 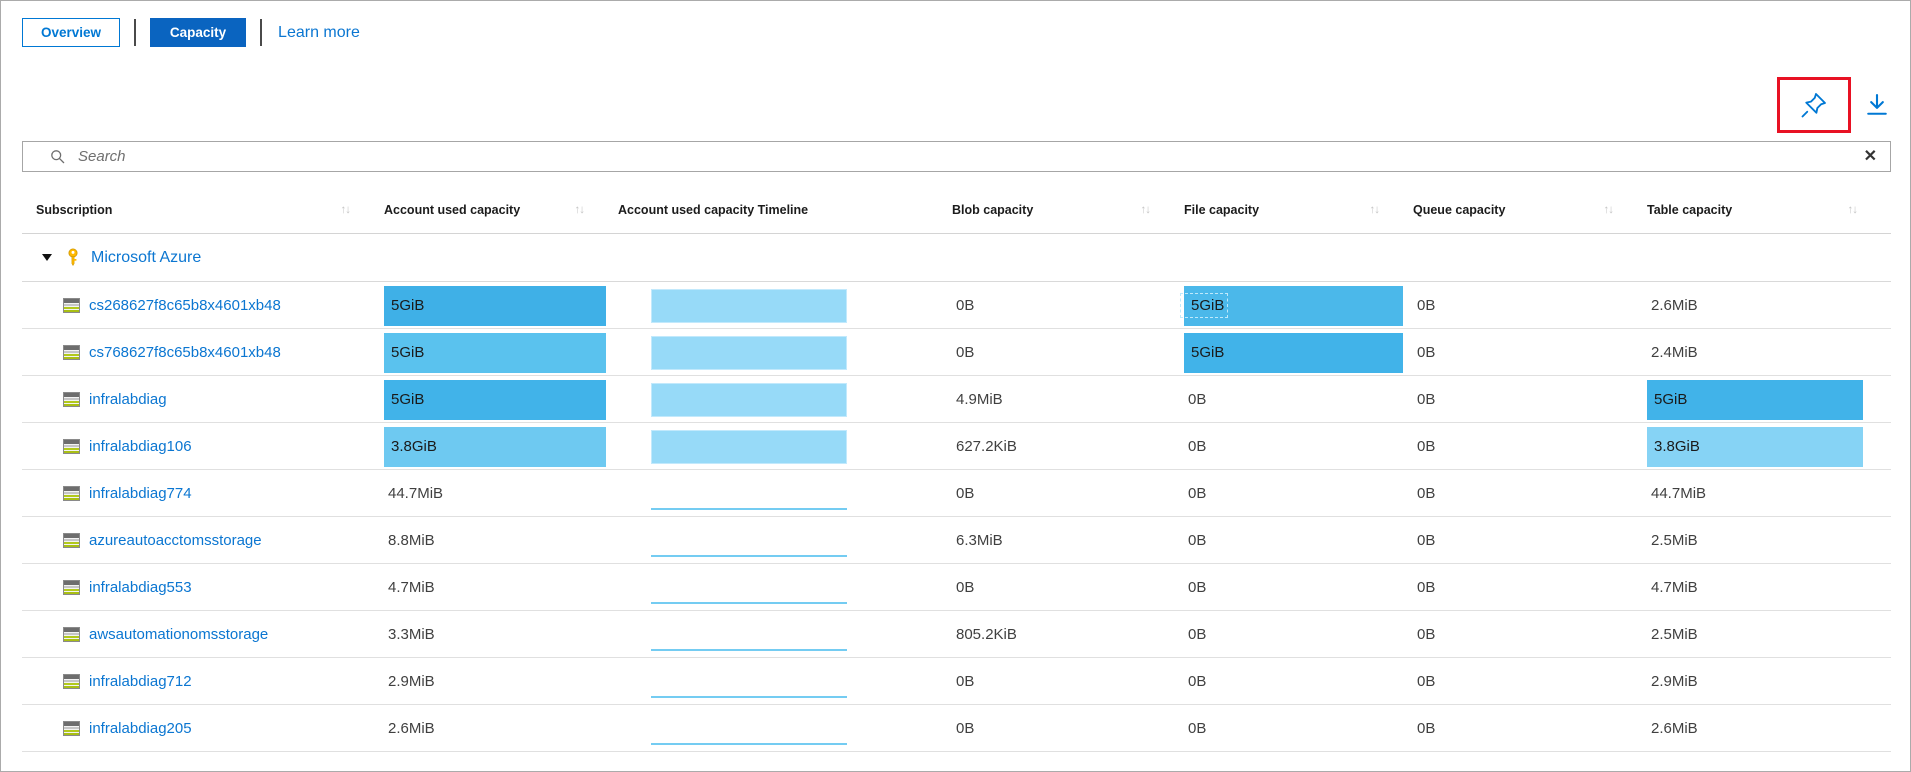 I want to click on storage-account-link: infralabdiag774, so click(x=140, y=493).